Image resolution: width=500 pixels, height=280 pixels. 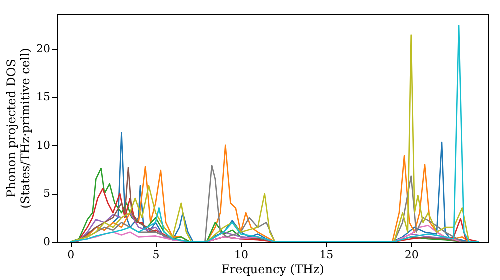 I want to click on y-axis-title: Phonon projected DOS (States/THz·primitive cell), so click(x=18, y=128).